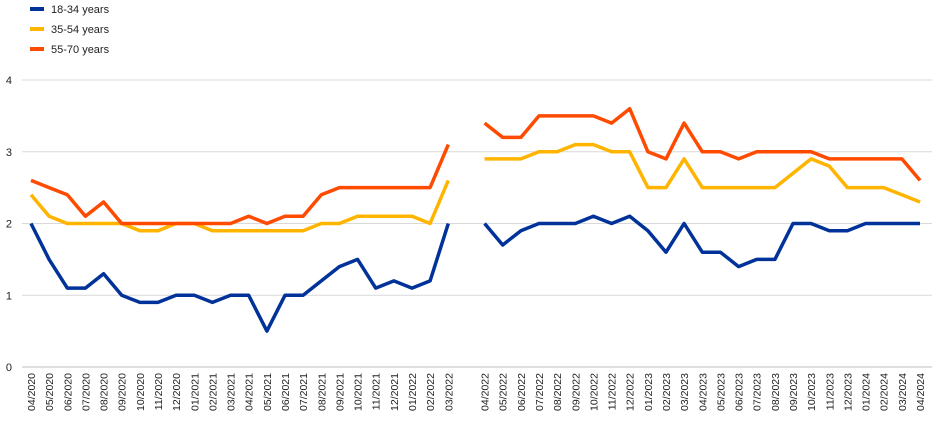 This screenshot has width=945, height=433. I want to click on x-tick-label: 10/2022, so click(594, 392).